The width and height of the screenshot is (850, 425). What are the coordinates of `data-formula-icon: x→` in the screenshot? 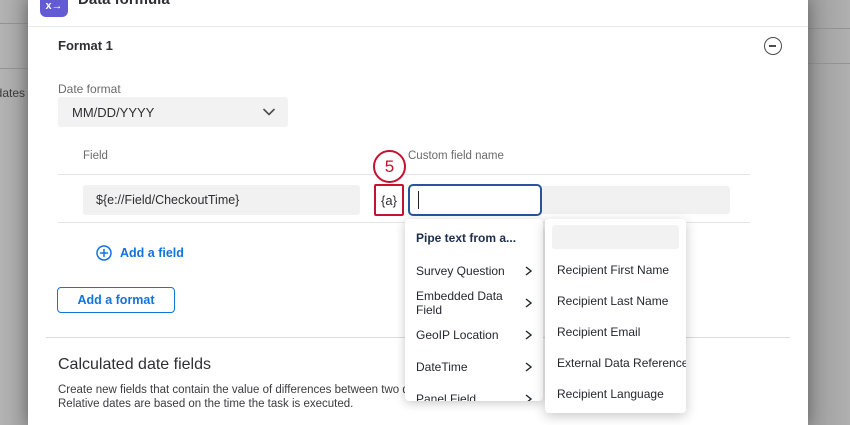 It's located at (54, 8).